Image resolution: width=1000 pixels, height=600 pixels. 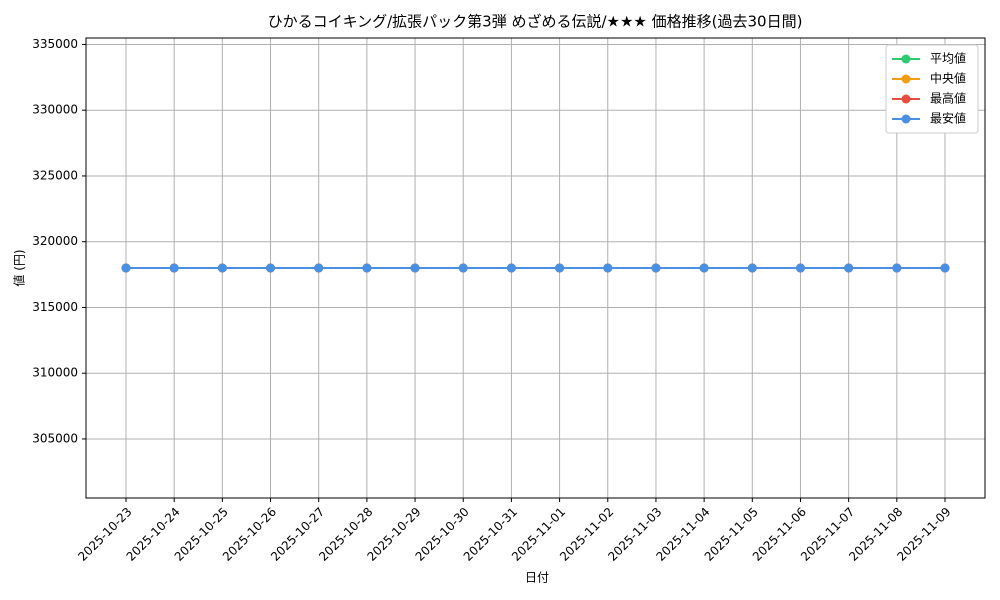 What do you see at coordinates (55, 110) in the screenshot?
I see `y-tick-label: 330000` at bounding box center [55, 110].